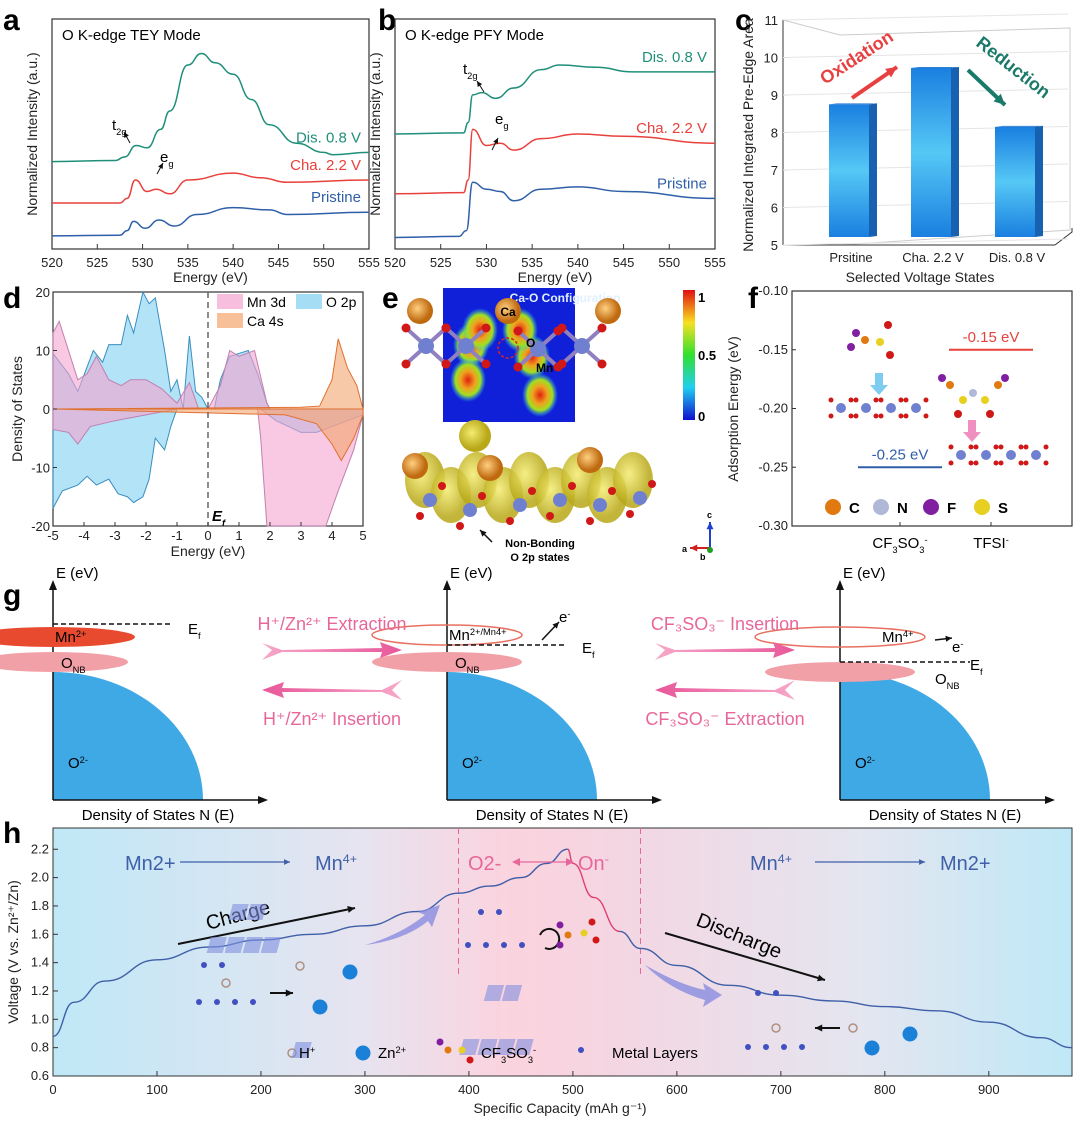 The image size is (1080, 1121). Describe the element at coordinates (581, 1050) in the screenshot. I see `metal-layers-legend-icon-atom` at that location.